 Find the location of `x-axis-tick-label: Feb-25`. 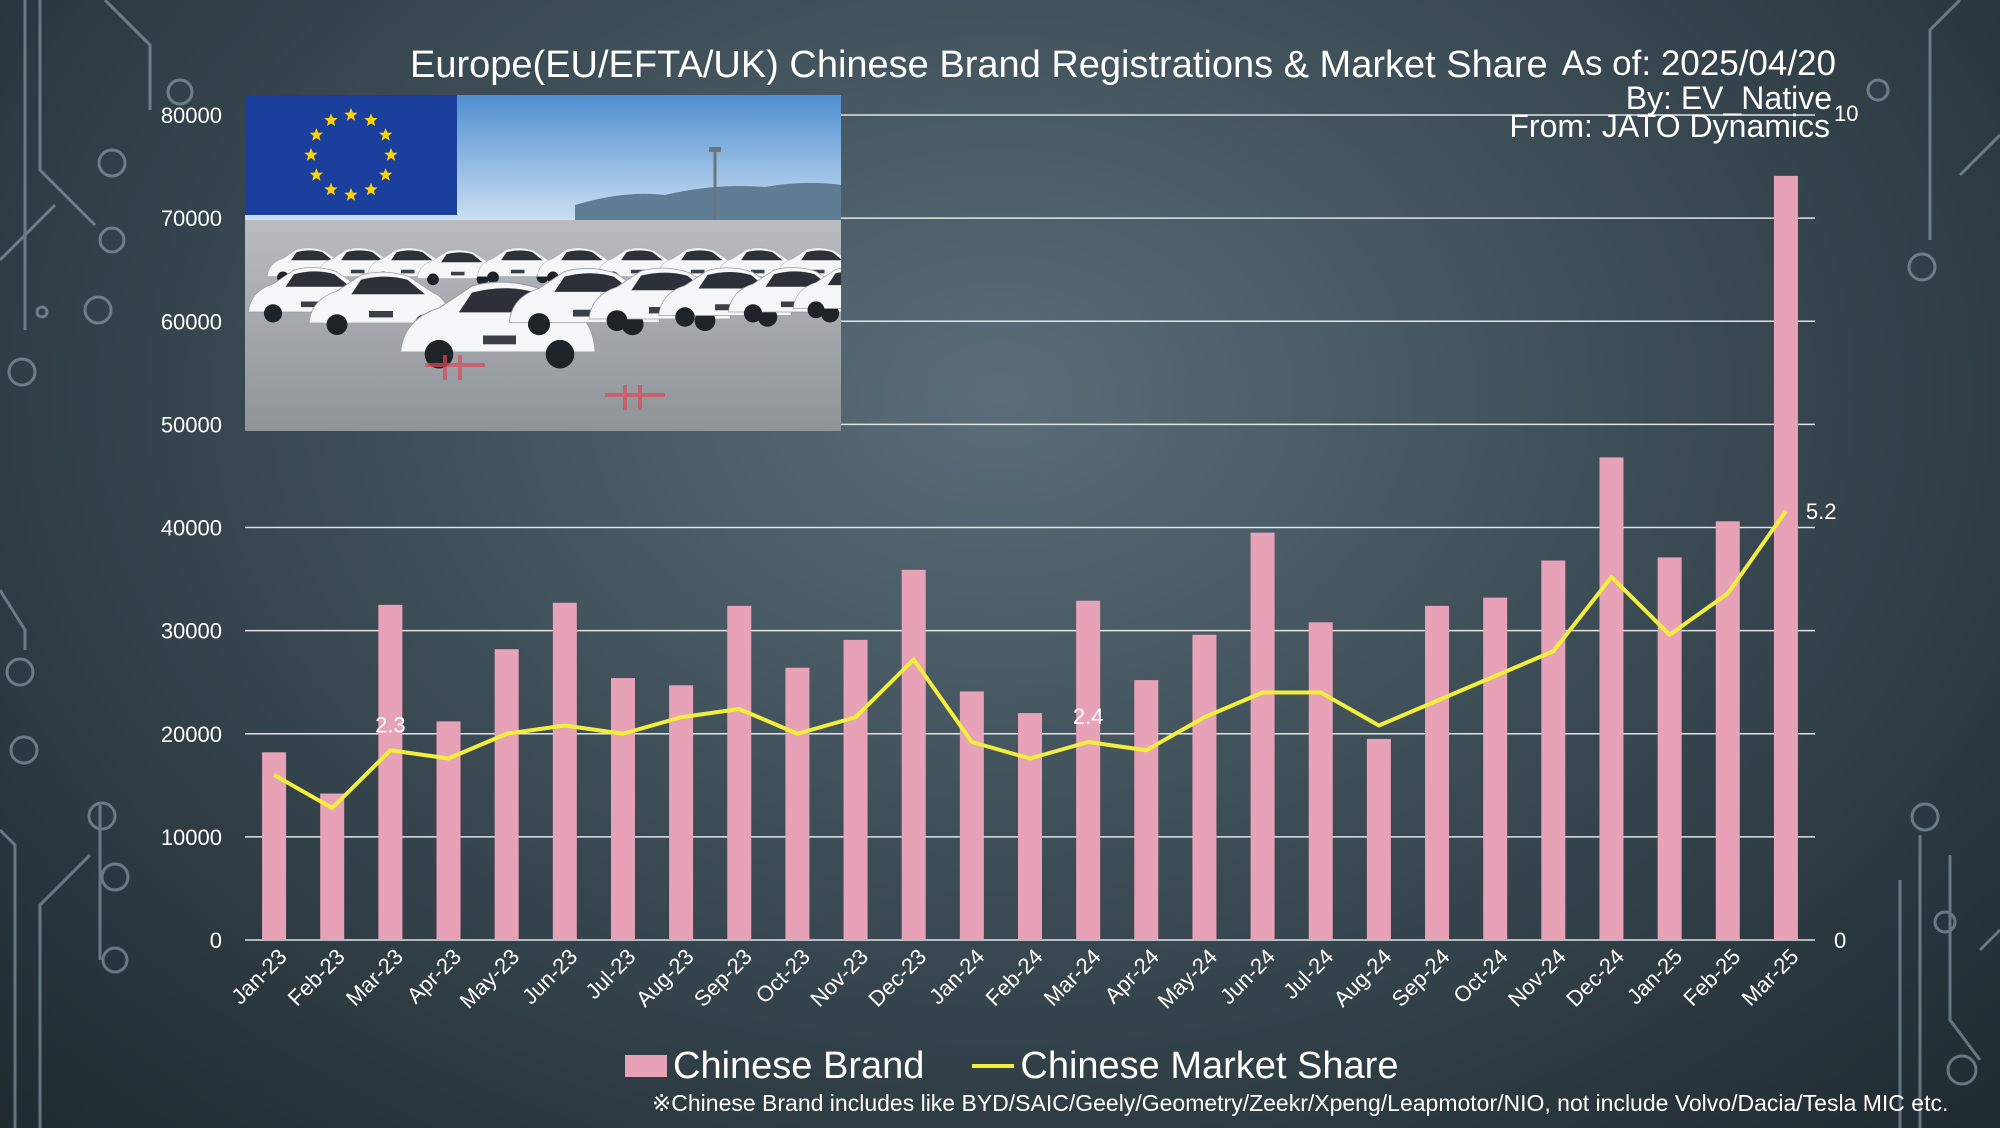

x-axis-tick-label: Feb-25 is located at coordinates (1711, 977).